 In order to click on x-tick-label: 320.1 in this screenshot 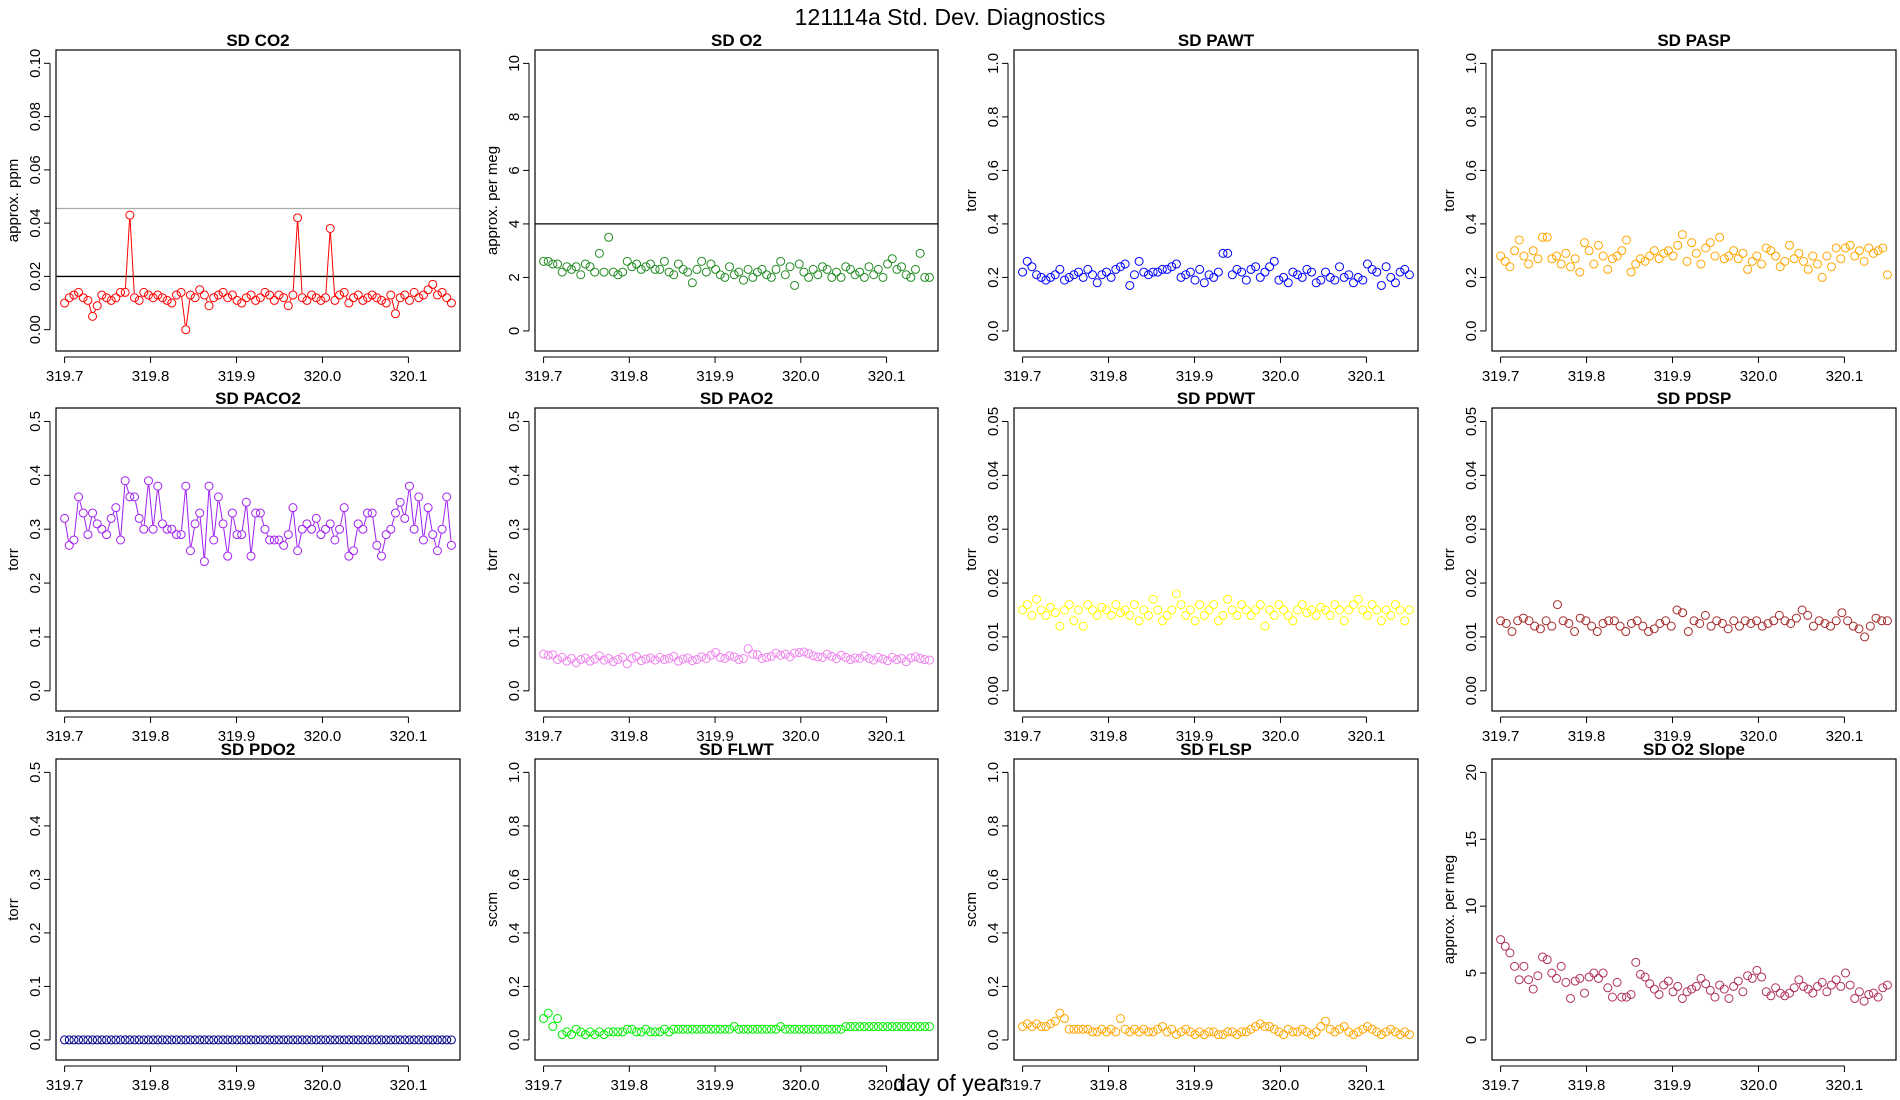, I will do `click(887, 1085)`.